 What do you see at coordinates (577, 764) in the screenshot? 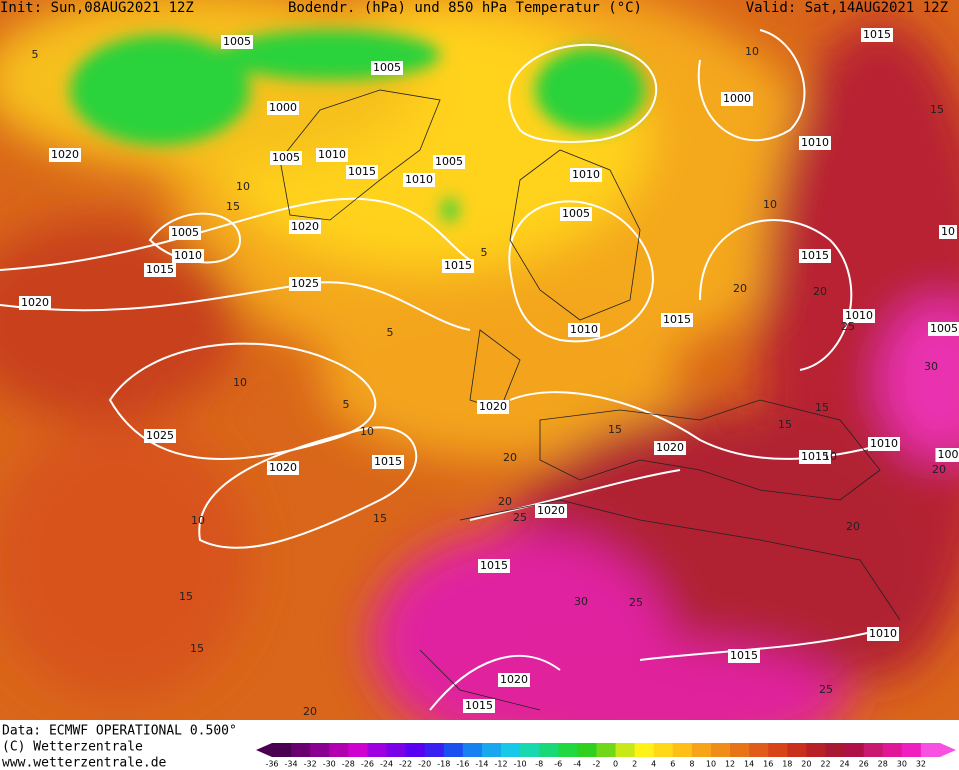
I see `colorbar-label: -4` at bounding box center [577, 764].